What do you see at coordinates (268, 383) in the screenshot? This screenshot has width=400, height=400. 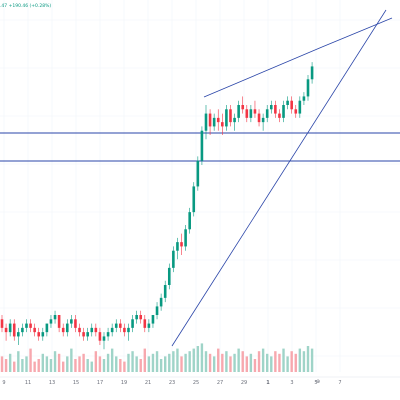 I see `time-axis-tick-label: 1` at bounding box center [268, 383].